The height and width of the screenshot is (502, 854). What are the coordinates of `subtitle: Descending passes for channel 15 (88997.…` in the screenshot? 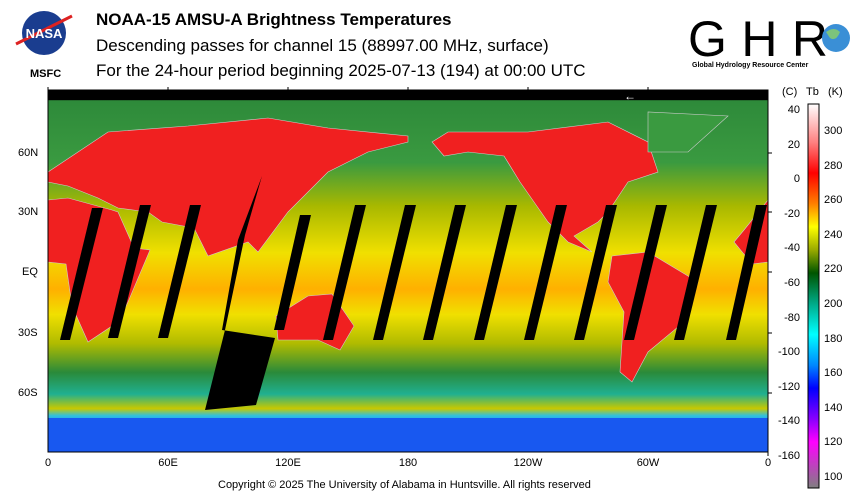 It's located at (322, 45).